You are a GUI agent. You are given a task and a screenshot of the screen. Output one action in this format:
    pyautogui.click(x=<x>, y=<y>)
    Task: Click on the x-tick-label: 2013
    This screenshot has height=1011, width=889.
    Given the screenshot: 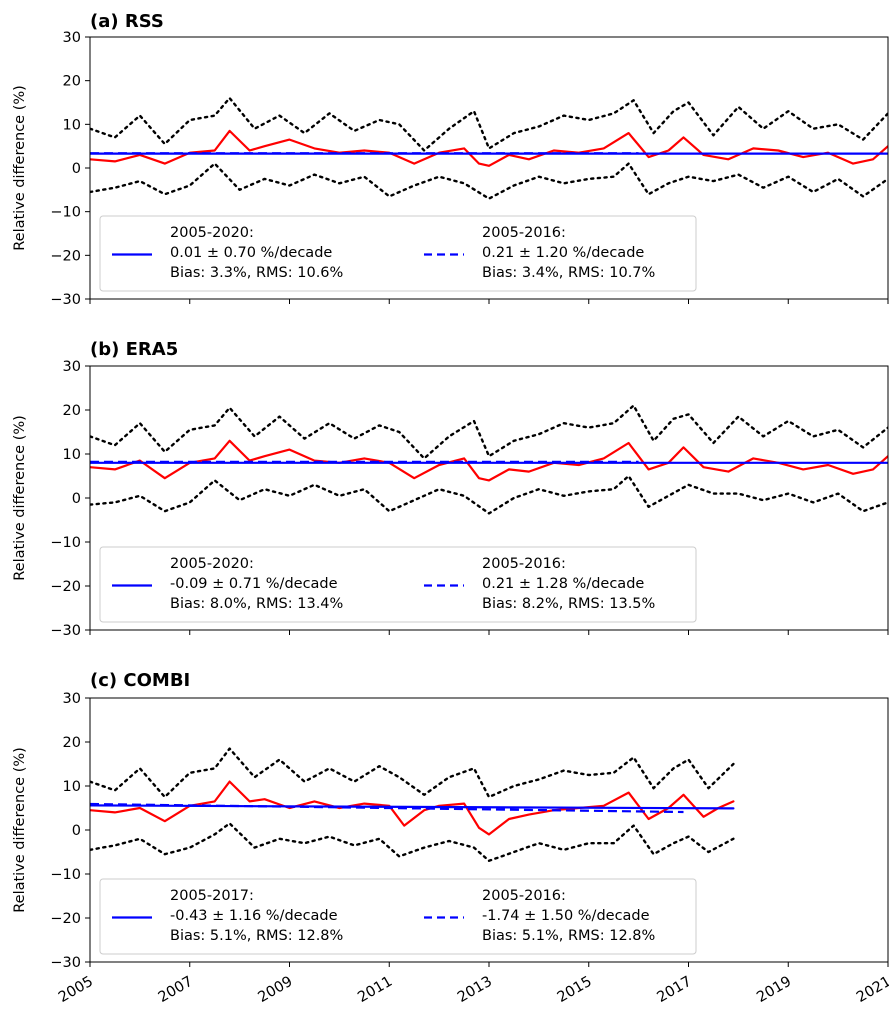 What is the action you would take?
    pyautogui.click(x=475, y=990)
    